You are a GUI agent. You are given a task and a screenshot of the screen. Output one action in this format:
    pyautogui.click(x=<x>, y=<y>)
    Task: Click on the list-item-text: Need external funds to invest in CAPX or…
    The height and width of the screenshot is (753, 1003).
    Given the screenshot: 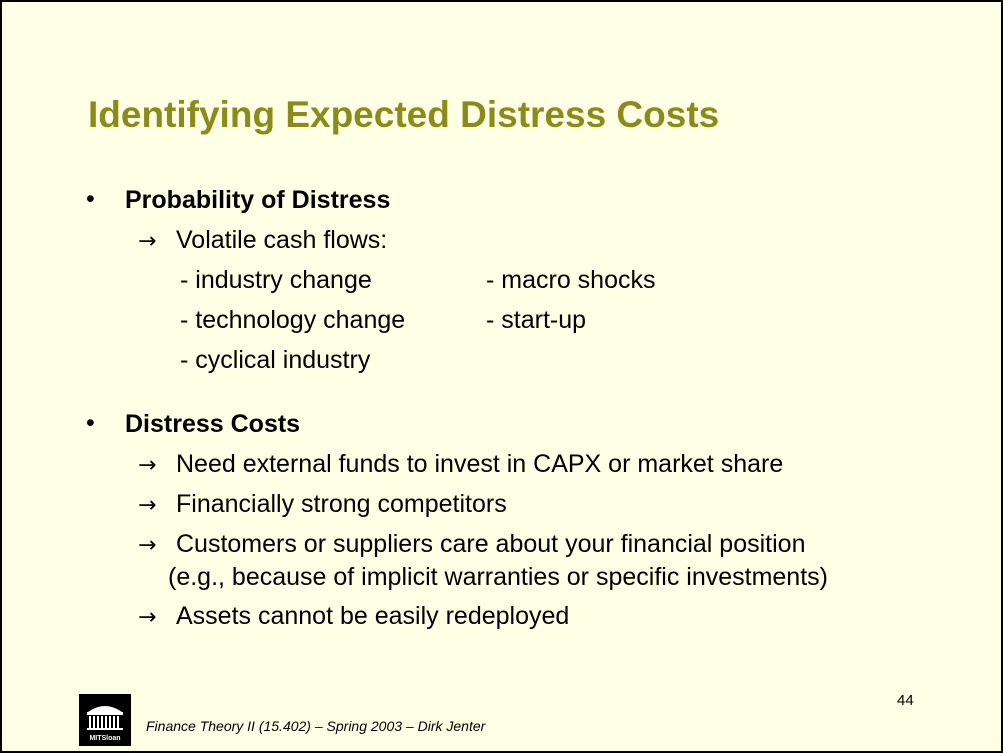 What is the action you would take?
    pyautogui.click(x=480, y=464)
    